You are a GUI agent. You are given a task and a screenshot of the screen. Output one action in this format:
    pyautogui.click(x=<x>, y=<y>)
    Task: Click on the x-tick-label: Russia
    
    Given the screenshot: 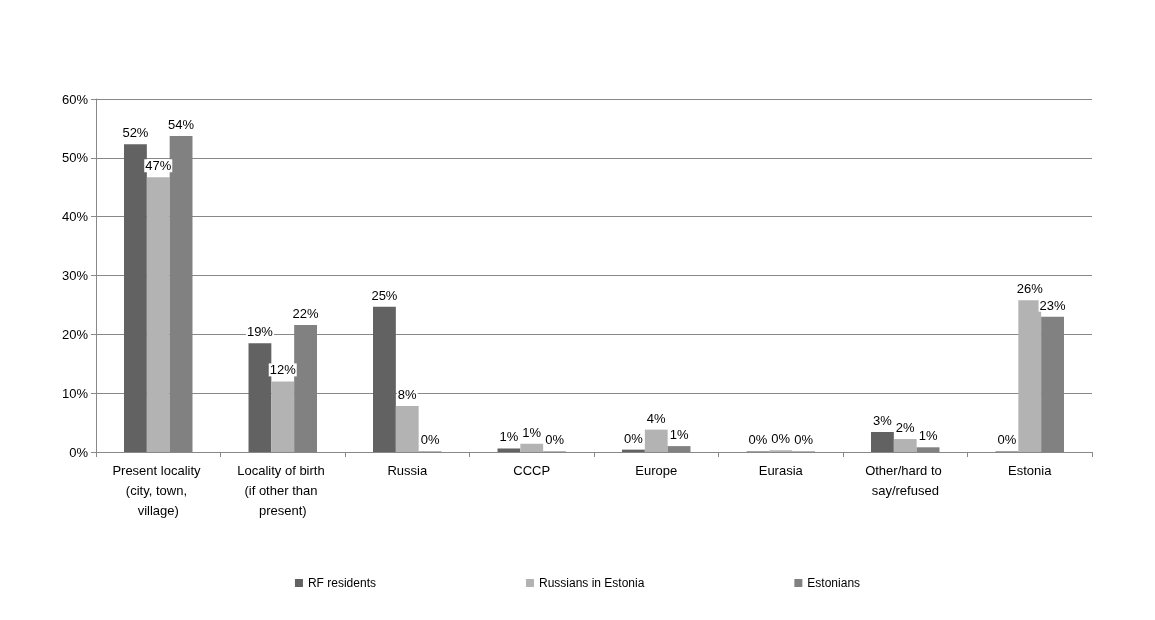 What is the action you would take?
    pyautogui.click(x=407, y=470)
    